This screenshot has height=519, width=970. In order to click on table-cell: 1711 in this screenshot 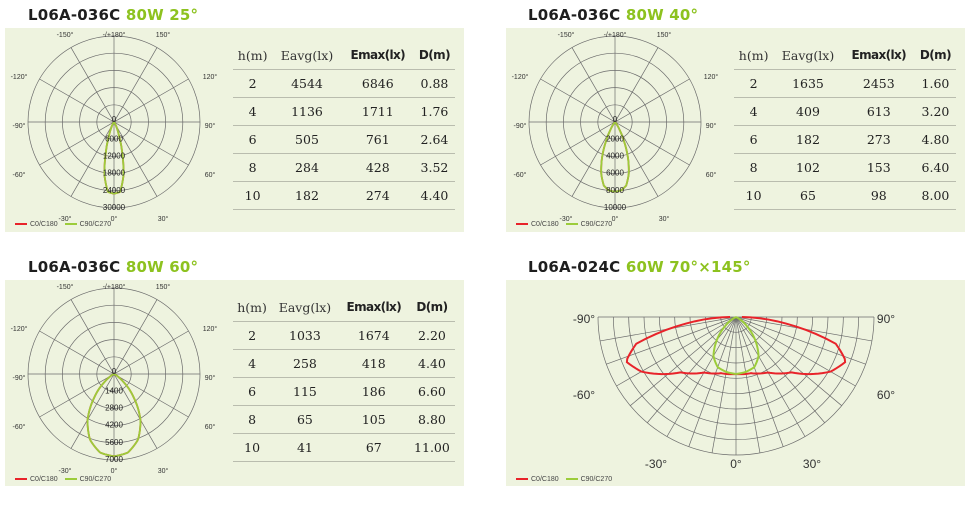, I will do `click(377, 111)`.